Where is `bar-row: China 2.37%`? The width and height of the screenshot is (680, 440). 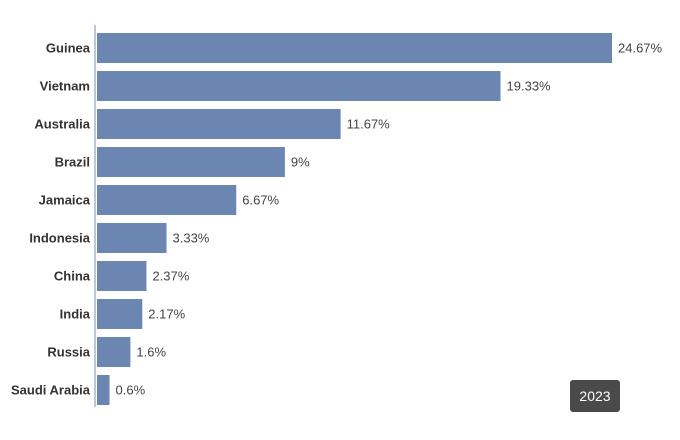
bar-row: China 2.37% is located at coordinates (122, 276).